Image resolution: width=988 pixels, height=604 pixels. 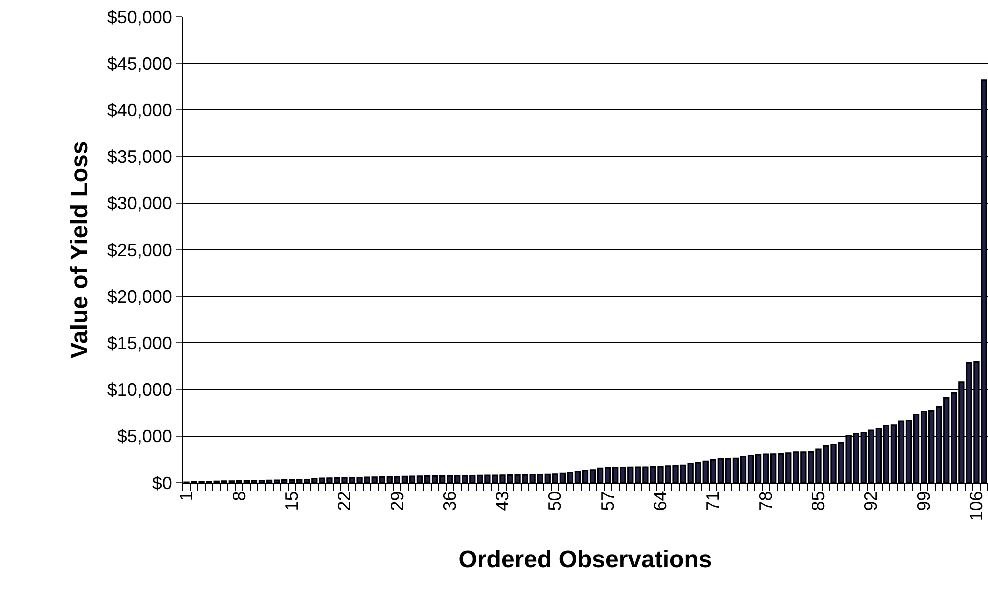 I want to click on x-tick-label: 106, so click(x=976, y=506).